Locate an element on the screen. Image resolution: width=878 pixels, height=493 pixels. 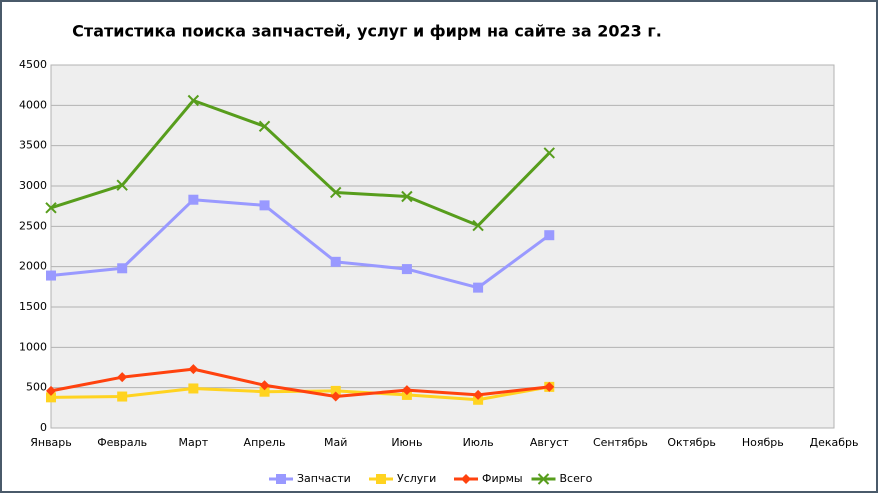
x-tick-label: Март is located at coordinates (194, 442).